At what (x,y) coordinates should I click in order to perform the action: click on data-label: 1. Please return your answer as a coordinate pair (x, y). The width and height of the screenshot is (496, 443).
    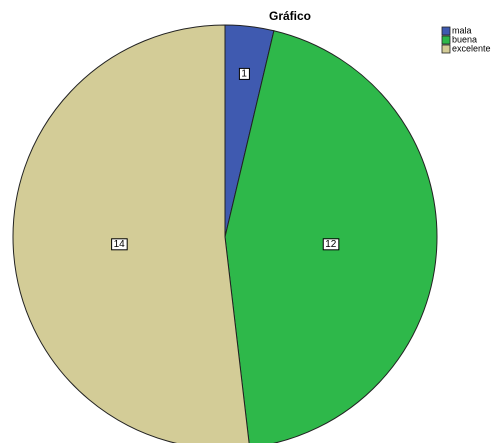
    Looking at the image, I should click on (244, 73).